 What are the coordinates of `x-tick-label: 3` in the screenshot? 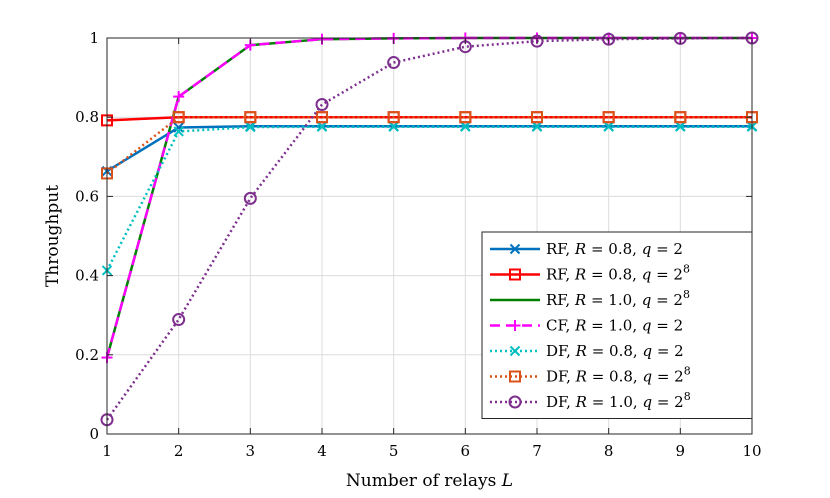 It's located at (251, 451).